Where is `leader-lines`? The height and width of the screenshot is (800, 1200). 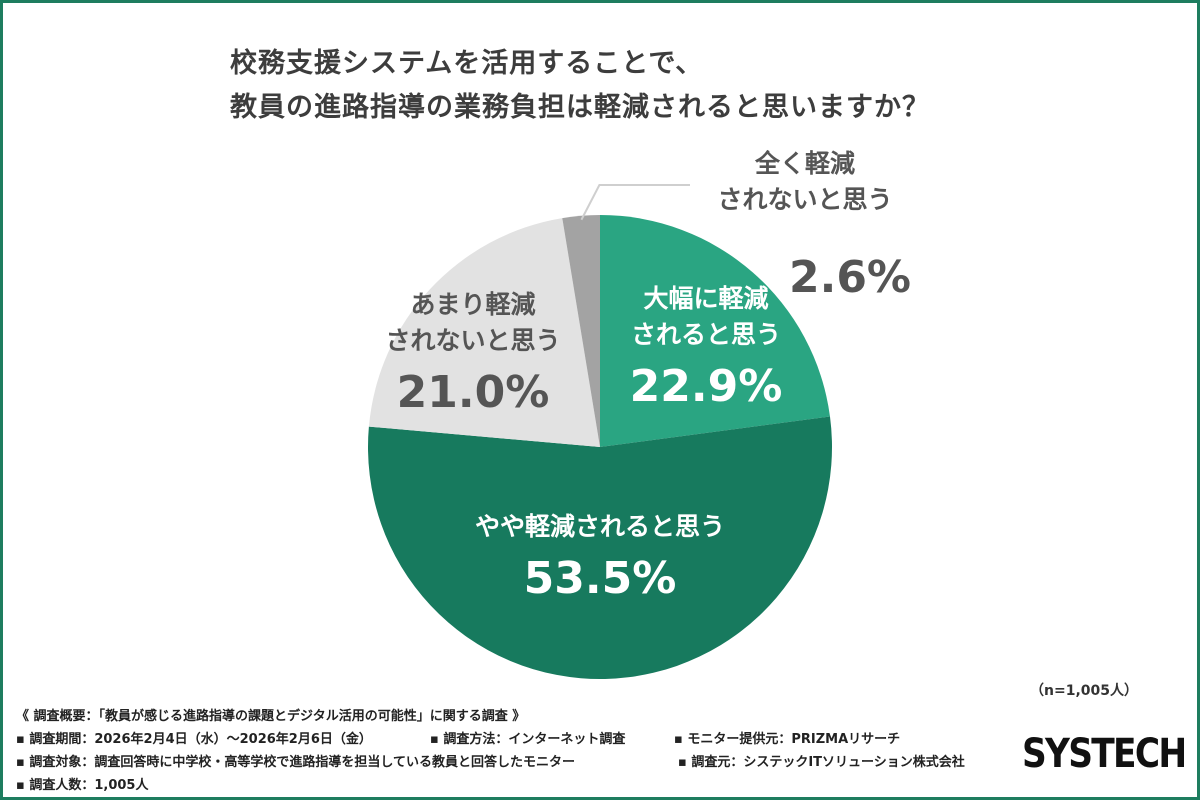 leader-lines is located at coordinates (635, 202).